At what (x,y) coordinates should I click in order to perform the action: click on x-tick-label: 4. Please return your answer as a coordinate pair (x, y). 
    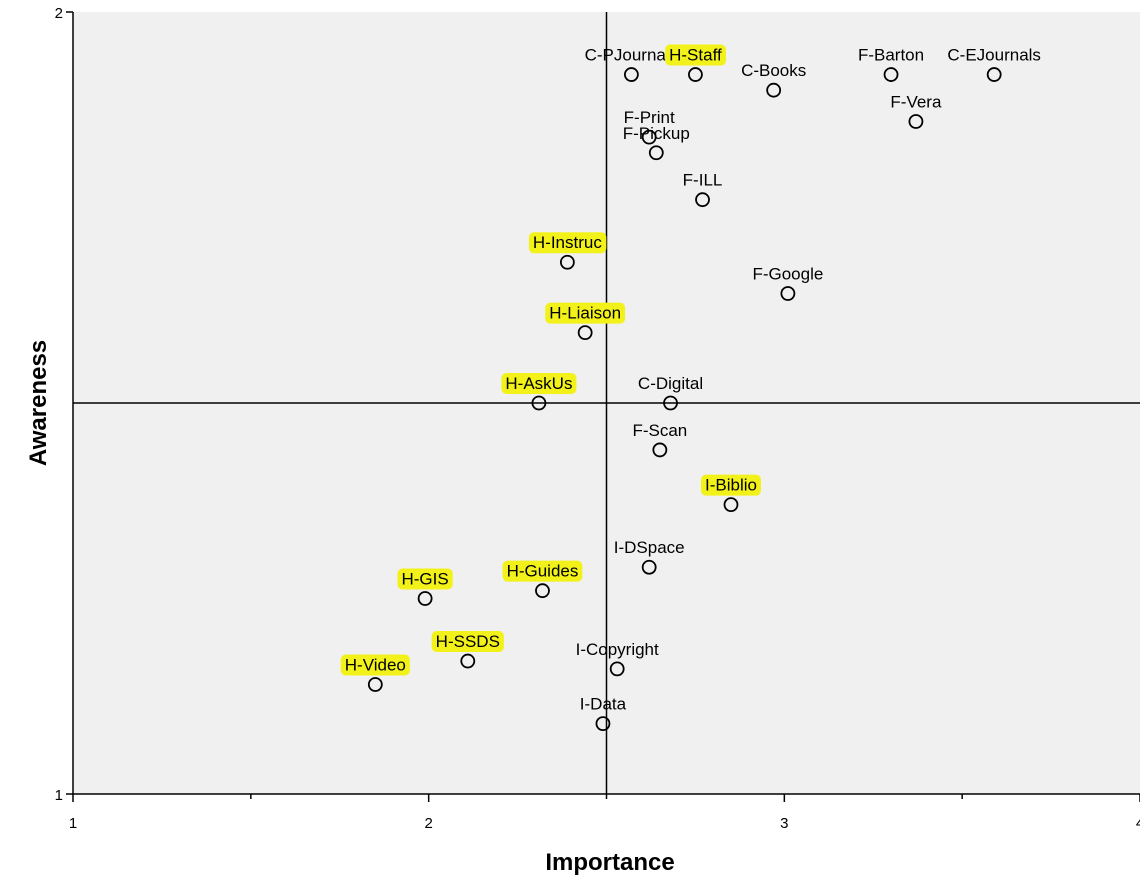
    Looking at the image, I should click on (1138, 823).